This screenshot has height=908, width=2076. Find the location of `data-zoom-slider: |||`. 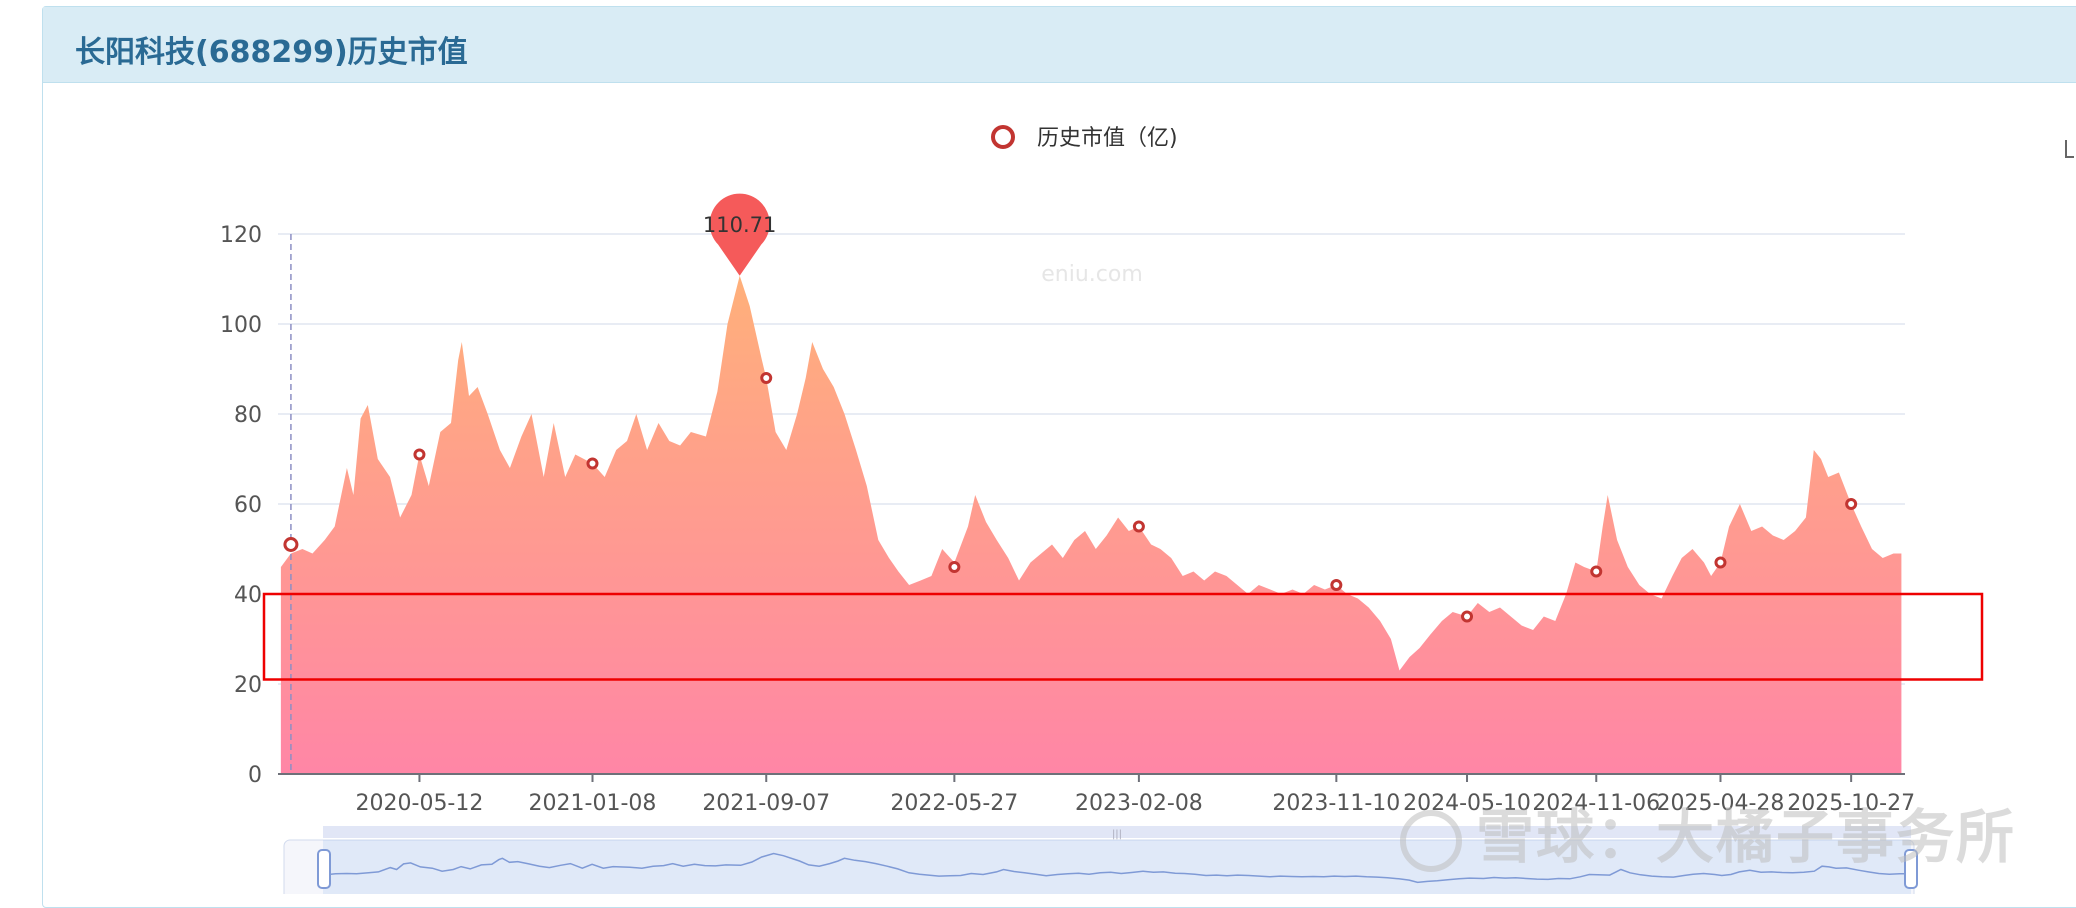

data-zoom-slider: ||| is located at coordinates (1100, 860).